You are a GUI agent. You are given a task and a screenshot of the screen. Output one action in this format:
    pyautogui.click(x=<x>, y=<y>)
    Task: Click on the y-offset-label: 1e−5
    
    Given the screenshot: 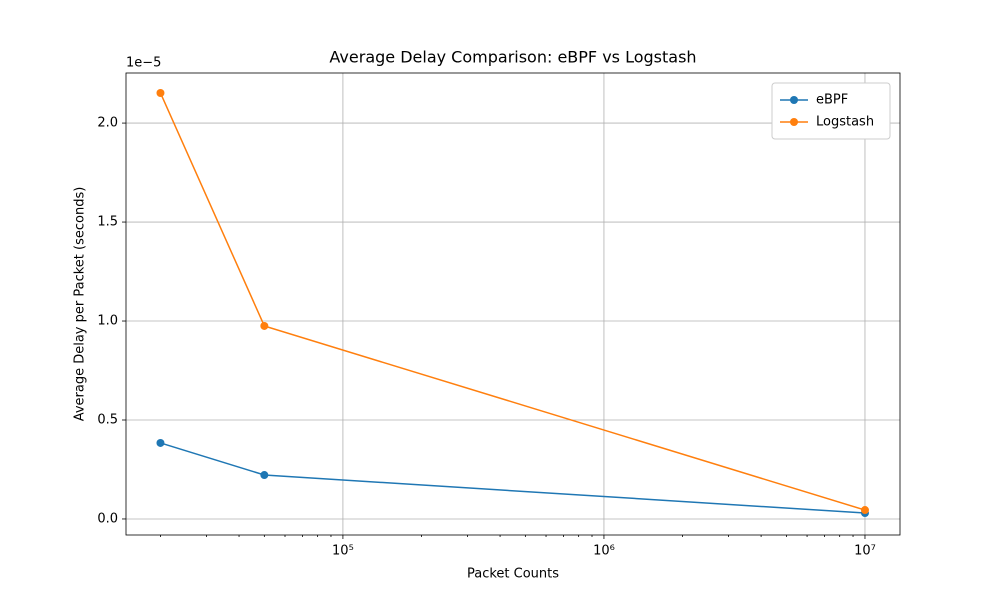 What is the action you would take?
    pyautogui.click(x=143, y=63)
    